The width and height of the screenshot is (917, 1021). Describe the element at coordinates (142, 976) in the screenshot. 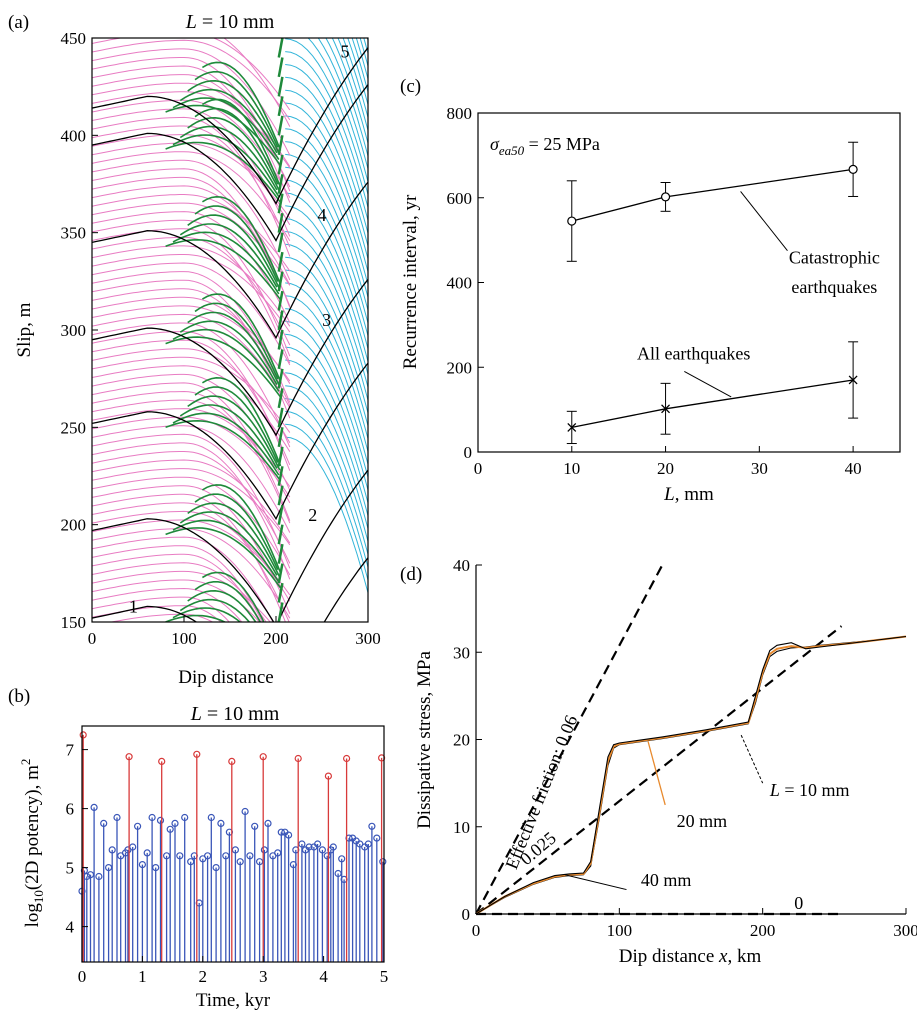

I see `panel-b-xtick-label: 1` at that location.